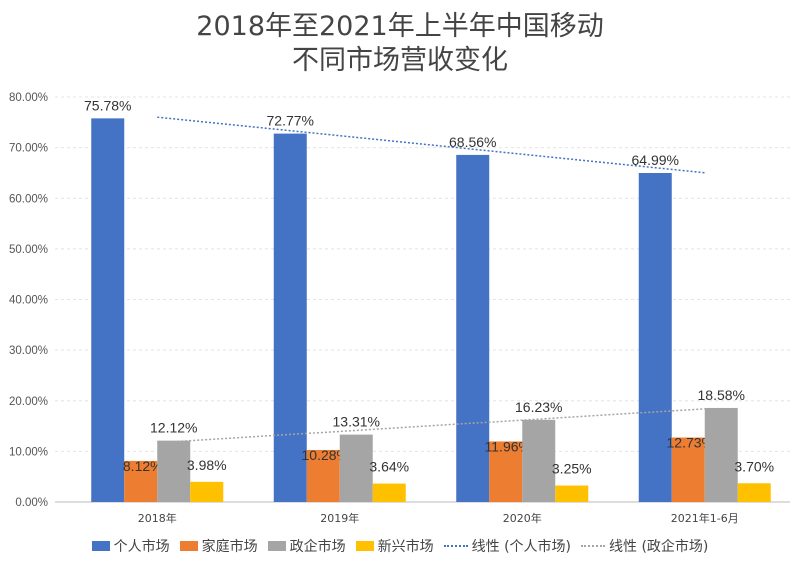  Describe the element at coordinates (400, 26) in the screenshot. I see `chart-title-line1: 2018年至2021年上半年中国移动` at that location.